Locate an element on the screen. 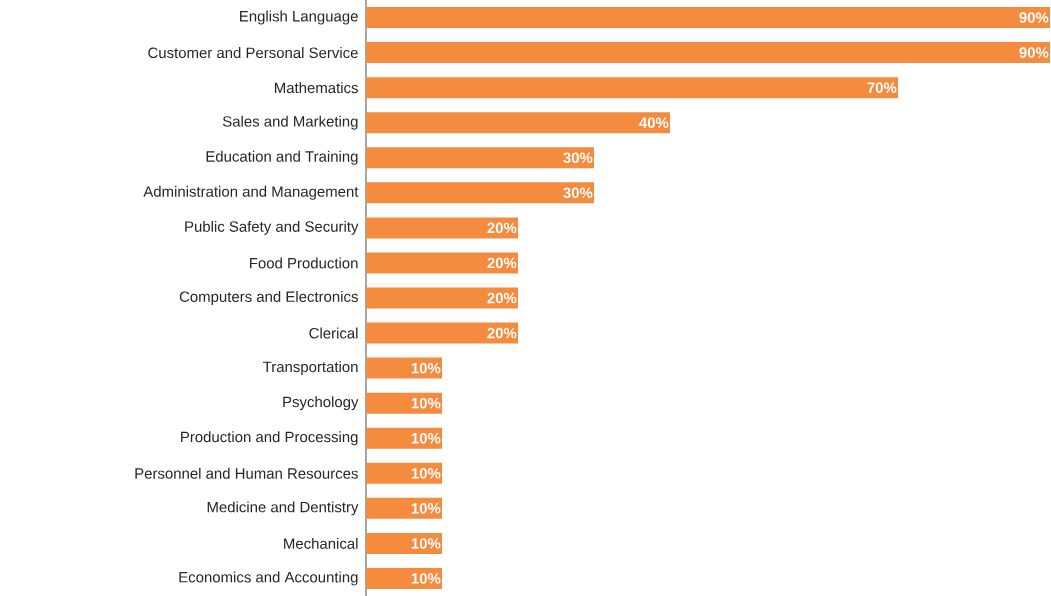 This screenshot has height=596, width=1051. y-tick-label: Production and Processing is located at coordinates (269, 438).